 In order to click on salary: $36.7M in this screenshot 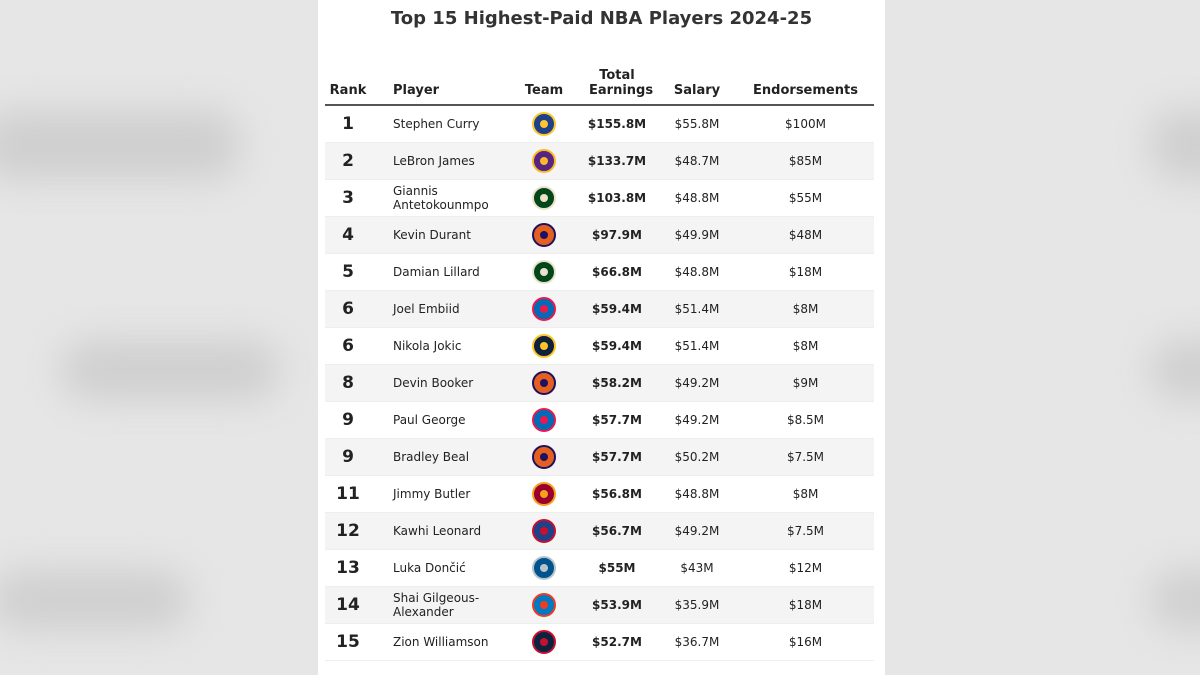, I will do `click(697, 642)`.